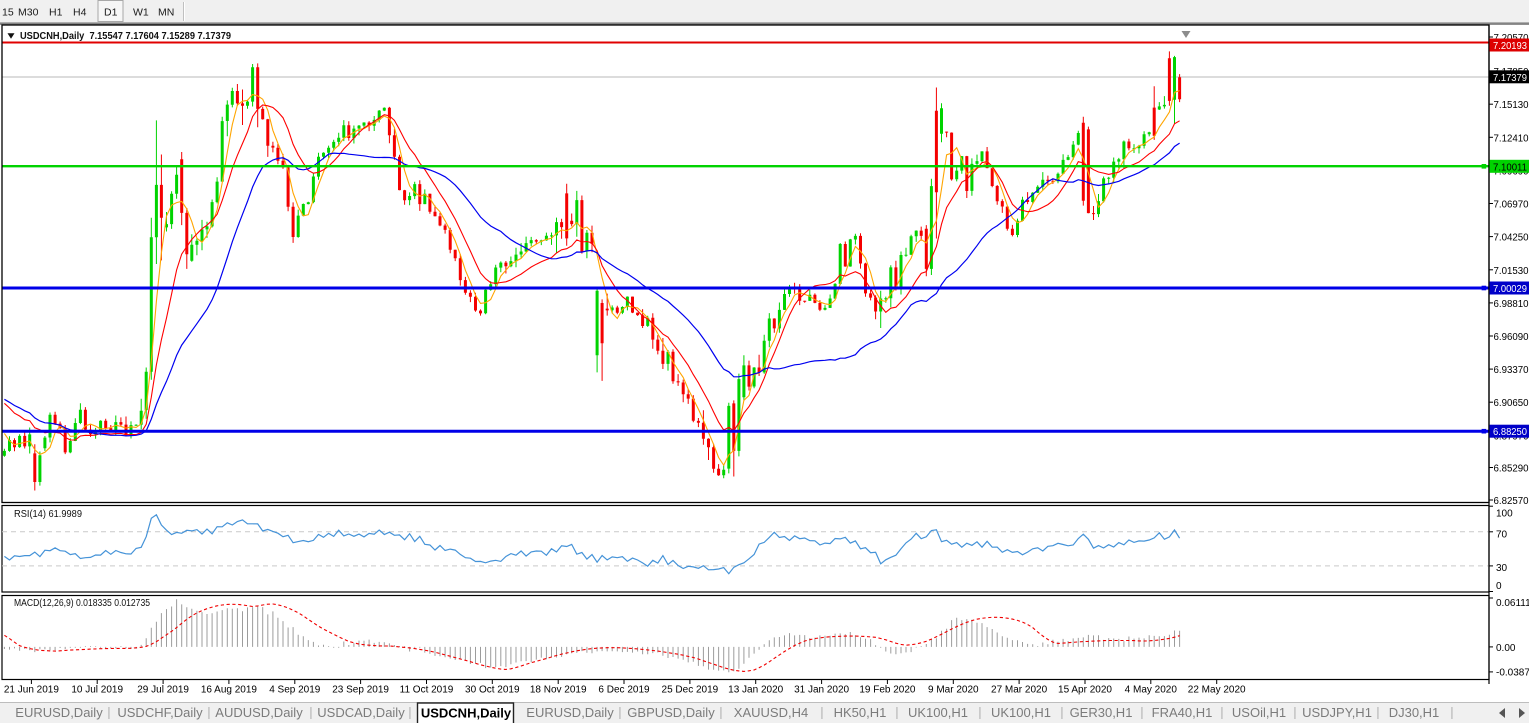  Describe the element at coordinates (1510, 289) in the screenshot. I see `svg-text: 7.00029` at that location.